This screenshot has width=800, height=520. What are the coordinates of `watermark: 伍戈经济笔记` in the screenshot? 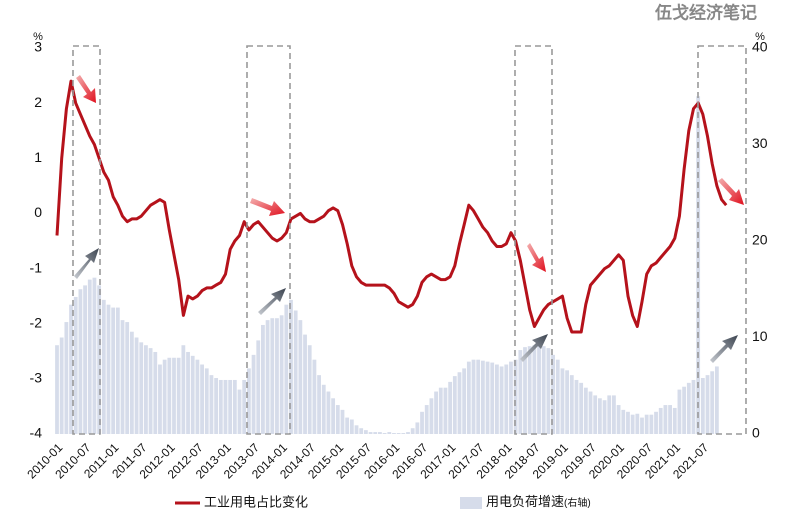 It's located at (705, 12).